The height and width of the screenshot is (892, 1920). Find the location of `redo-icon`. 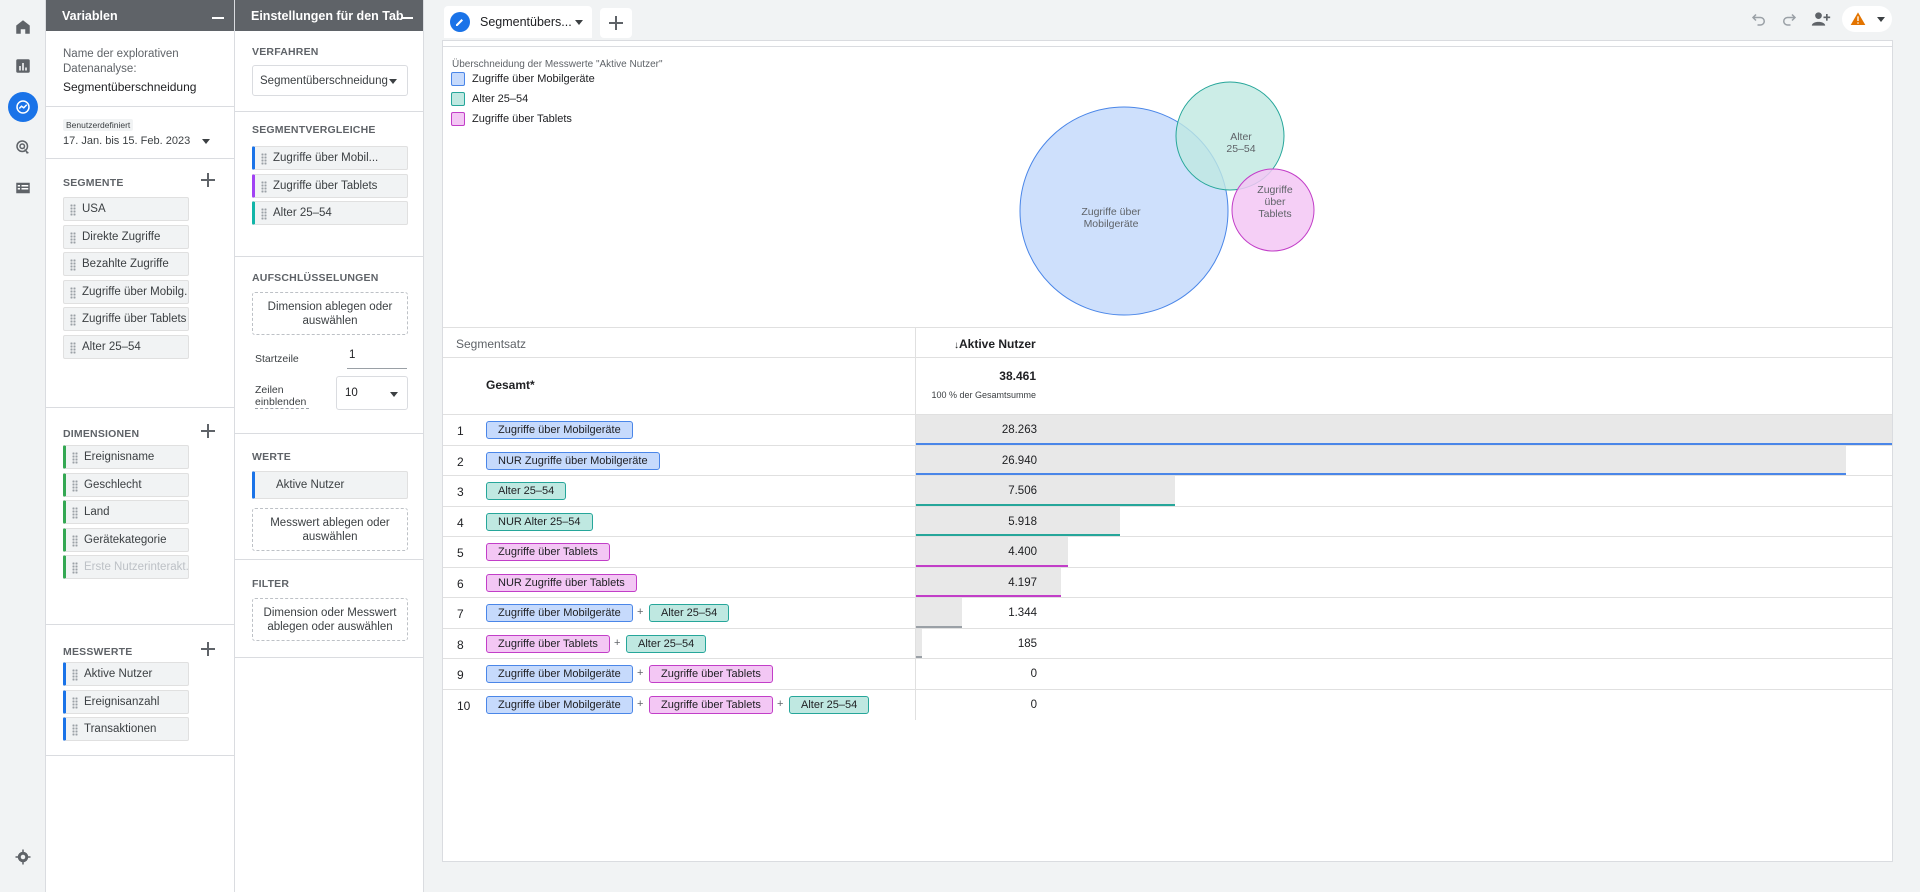

redo-icon is located at coordinates (1789, 19).